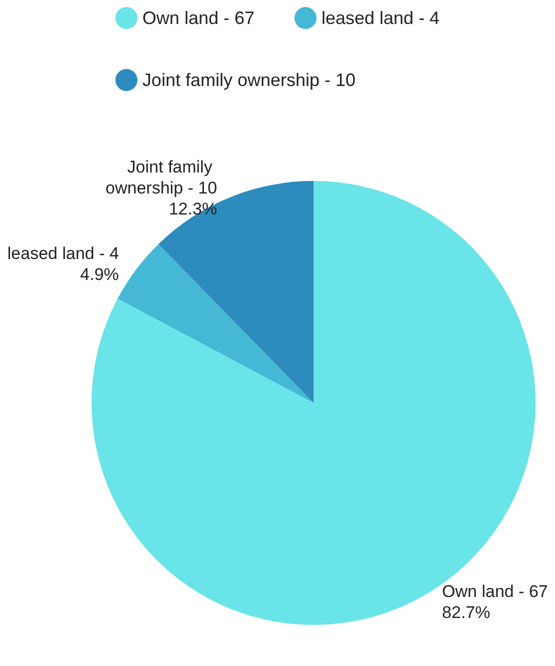  What do you see at coordinates (99, 274) in the screenshot?
I see `data-label: 4.9%` at bounding box center [99, 274].